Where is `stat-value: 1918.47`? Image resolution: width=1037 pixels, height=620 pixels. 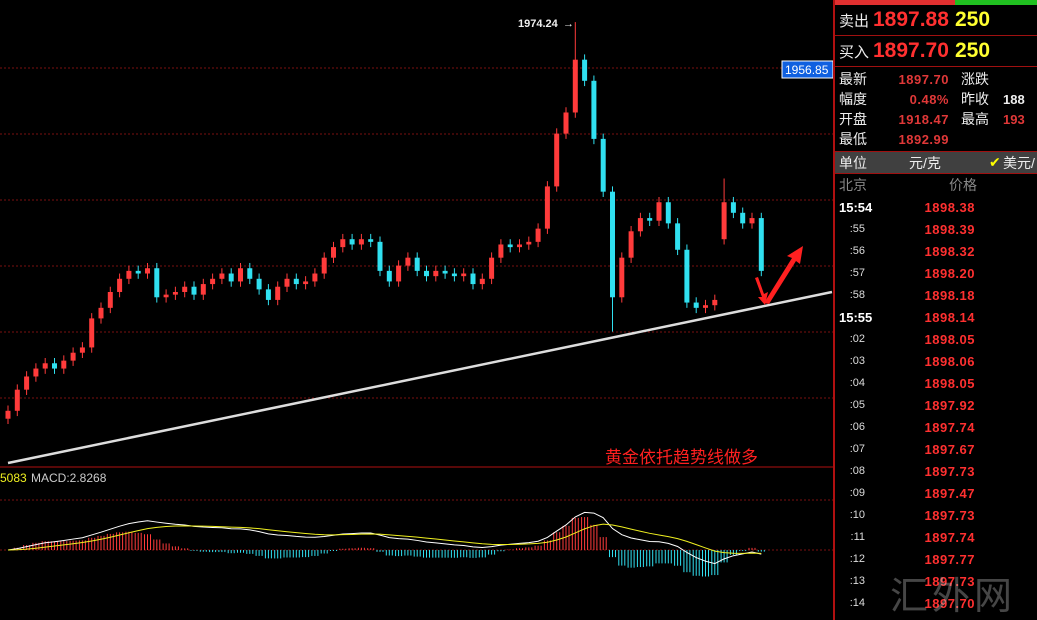
stat-value: 1918.47 is located at coordinates (923, 119).